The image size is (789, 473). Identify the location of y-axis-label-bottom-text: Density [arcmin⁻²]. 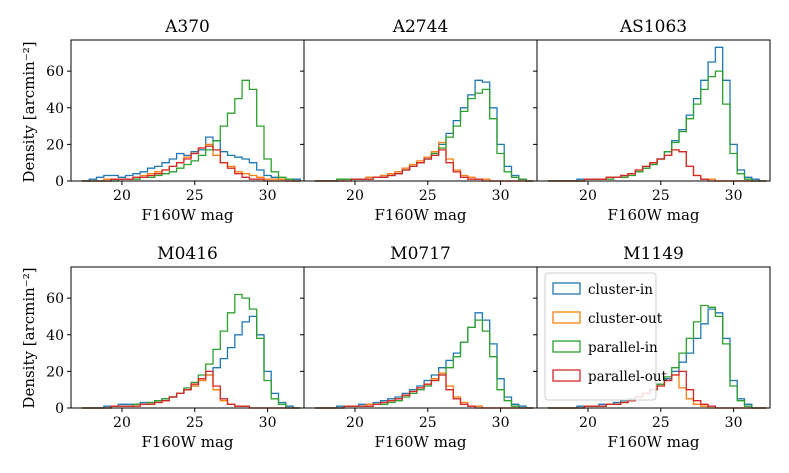
(29, 337).